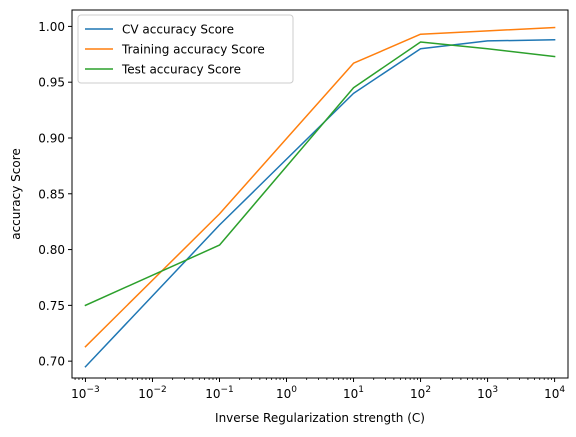 The width and height of the screenshot is (576, 437). I want to click on x-tick-label: 10⁻³, so click(85, 393).